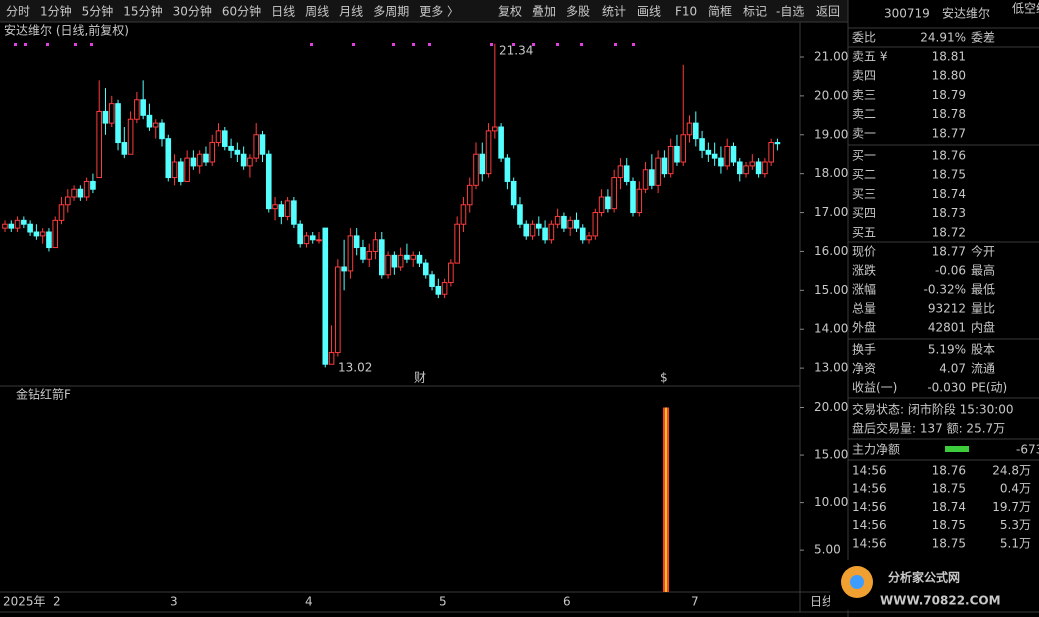 The height and width of the screenshot is (617, 1039). Describe the element at coordinates (351, 12) in the screenshot. I see `toolbar-button: 月线` at that location.